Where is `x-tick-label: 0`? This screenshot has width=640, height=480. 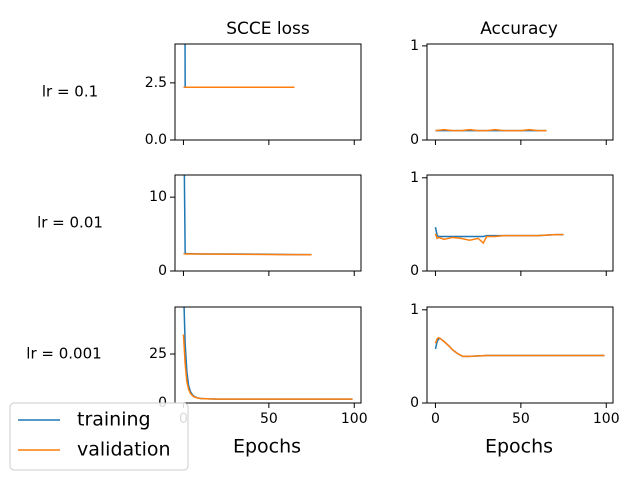 x-tick-label: 0 is located at coordinates (435, 419).